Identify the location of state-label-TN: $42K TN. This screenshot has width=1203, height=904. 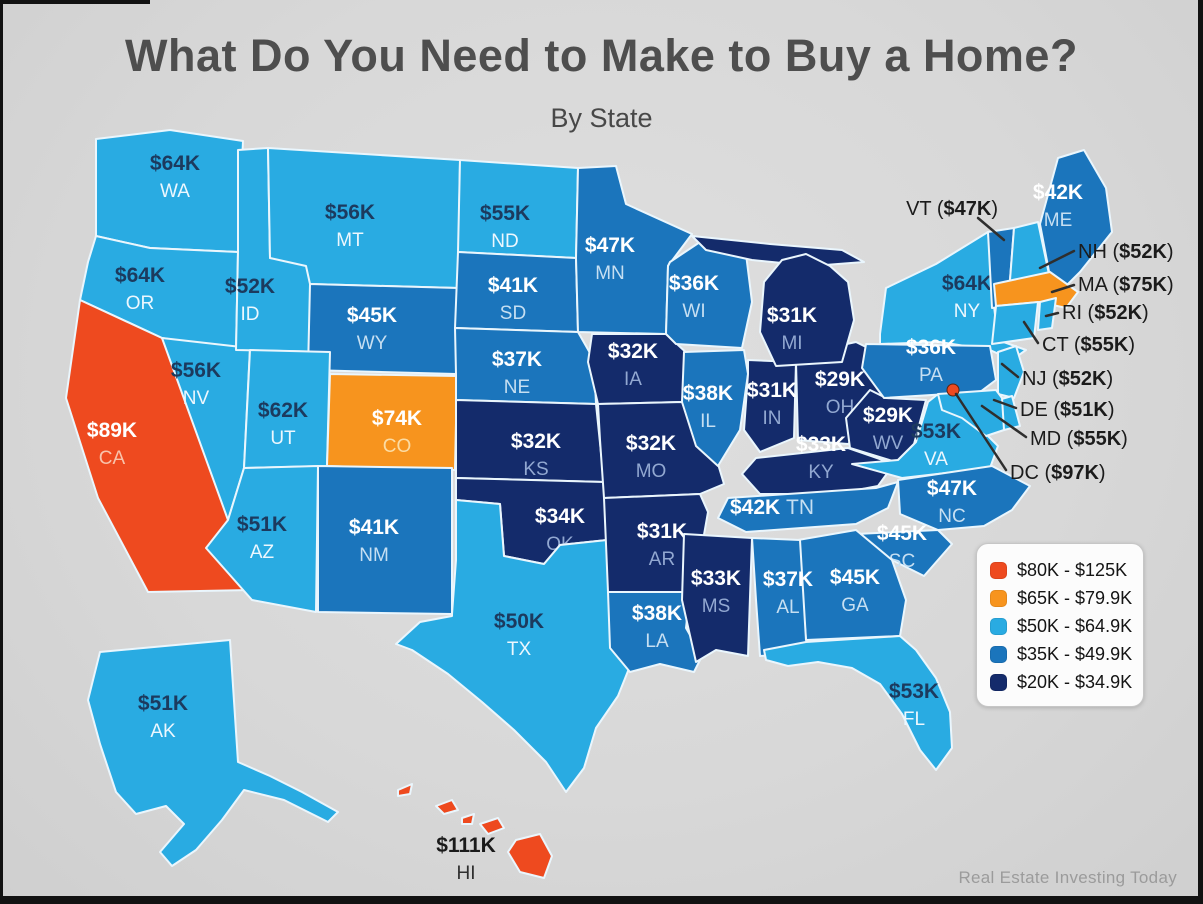
(772, 507).